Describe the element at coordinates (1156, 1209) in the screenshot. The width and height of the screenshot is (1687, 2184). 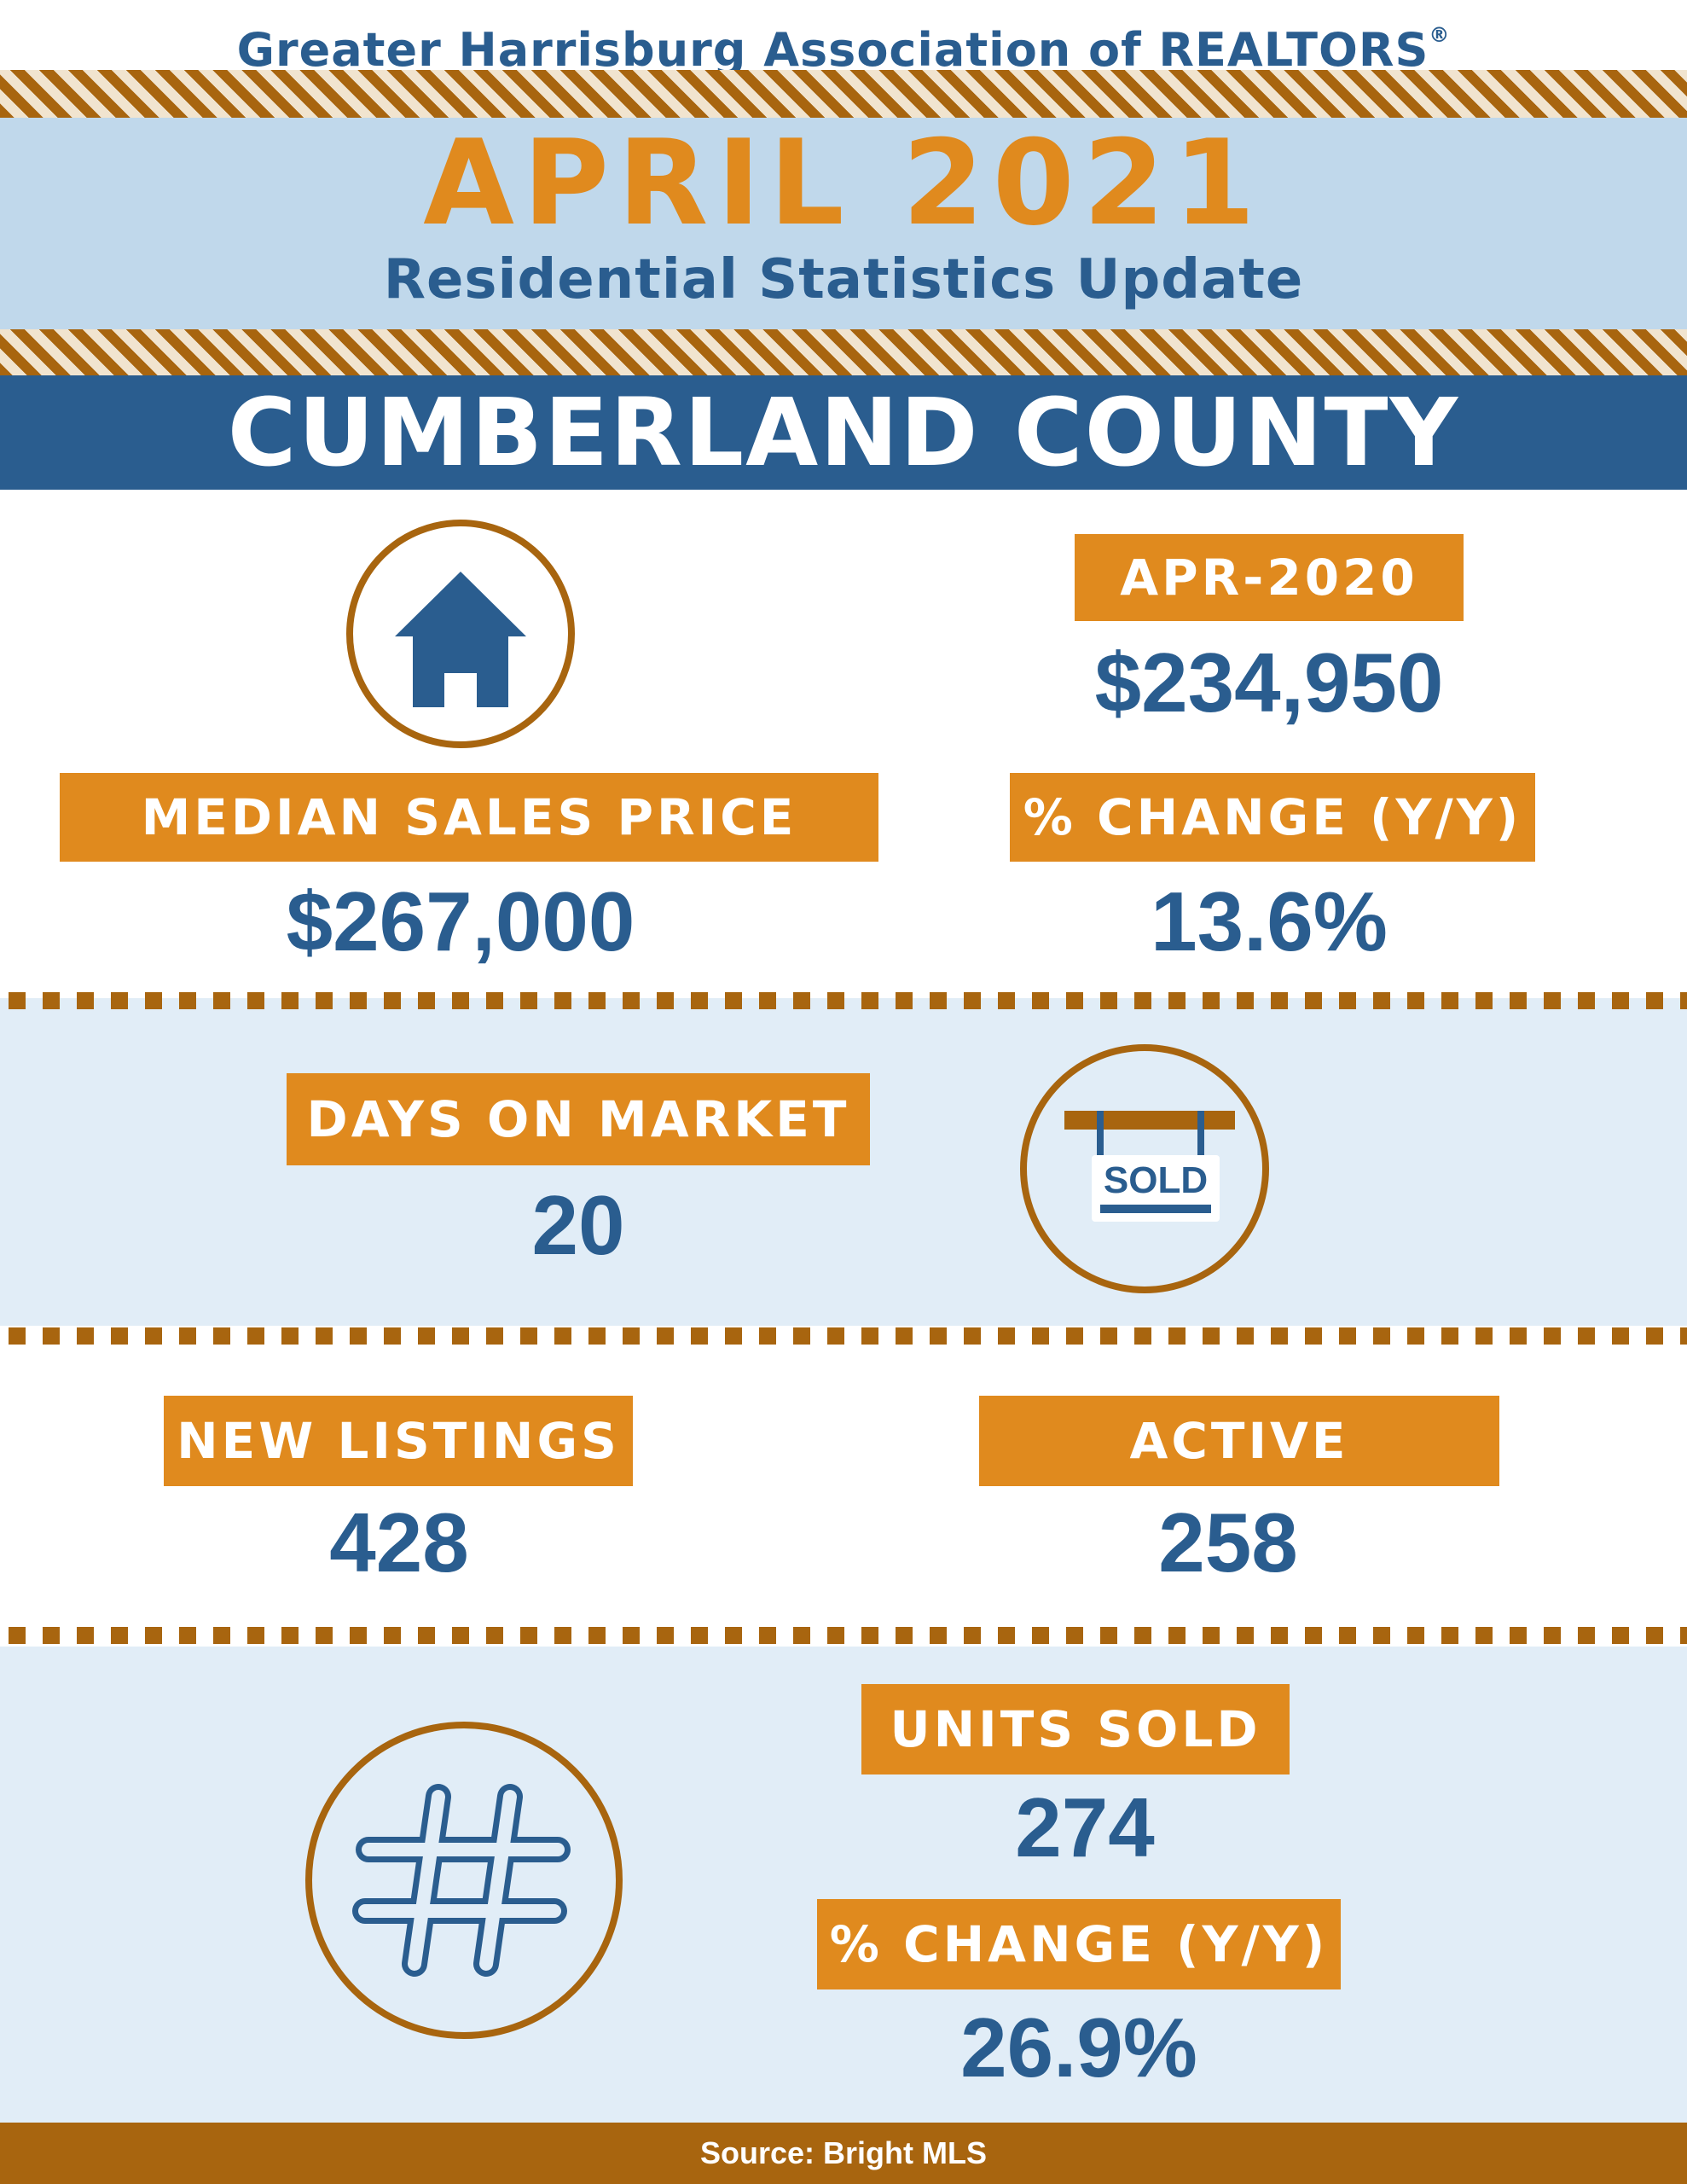
I see `sign-underline` at that location.